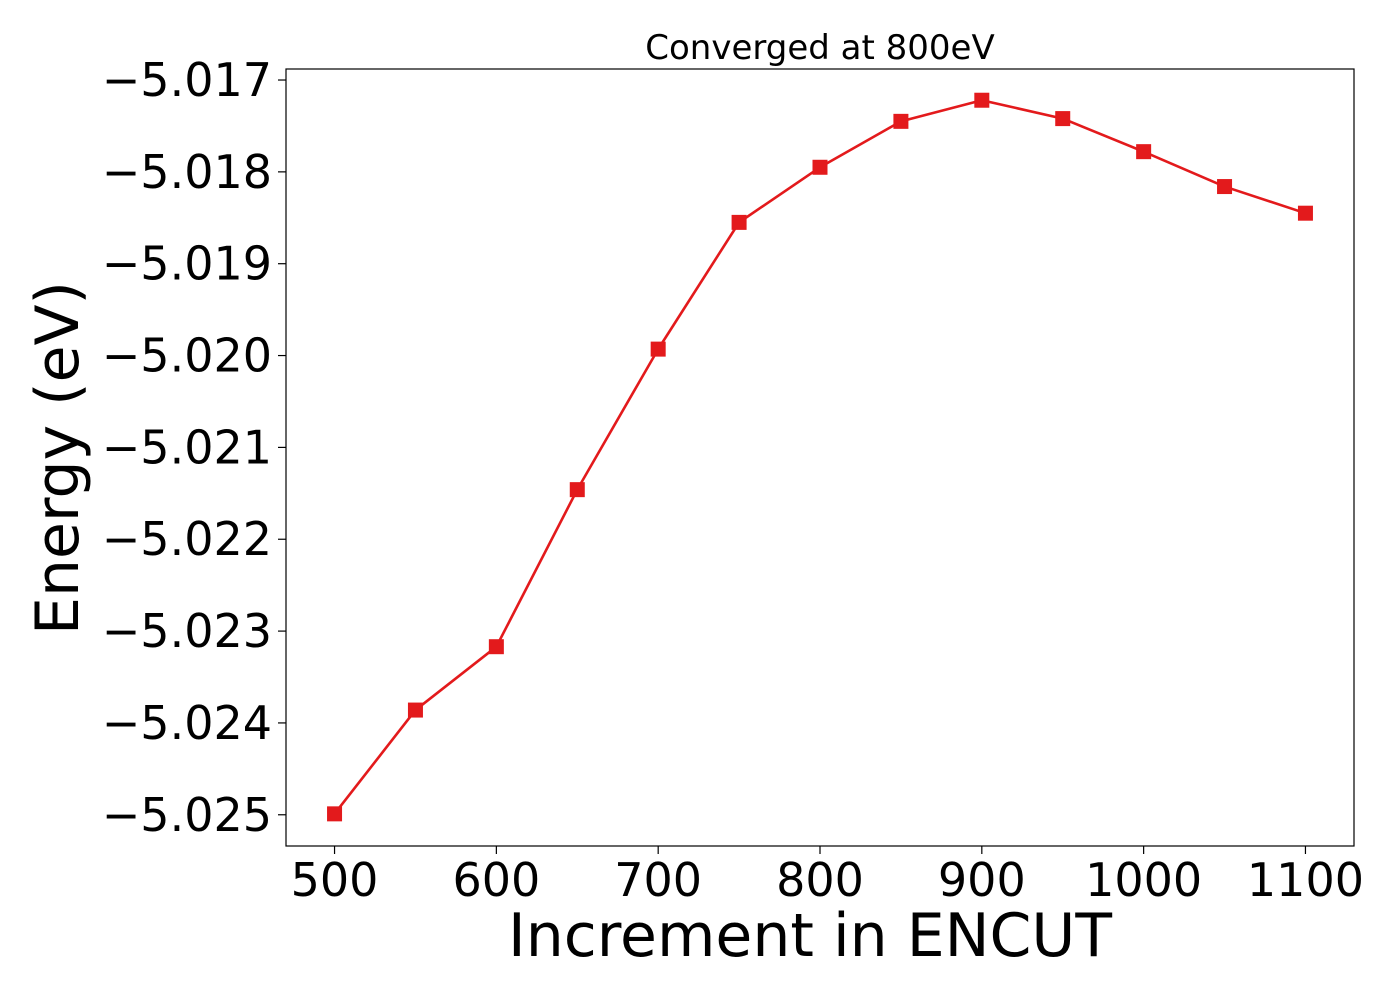  Describe the element at coordinates (58, 458) in the screenshot. I see `y-axis-label: Energy (eV)` at that location.